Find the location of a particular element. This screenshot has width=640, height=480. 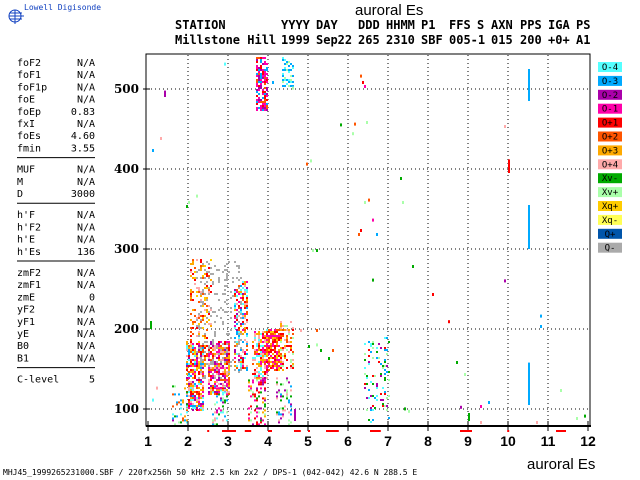

footer-title: auroral Es is located at coordinates (561, 464).